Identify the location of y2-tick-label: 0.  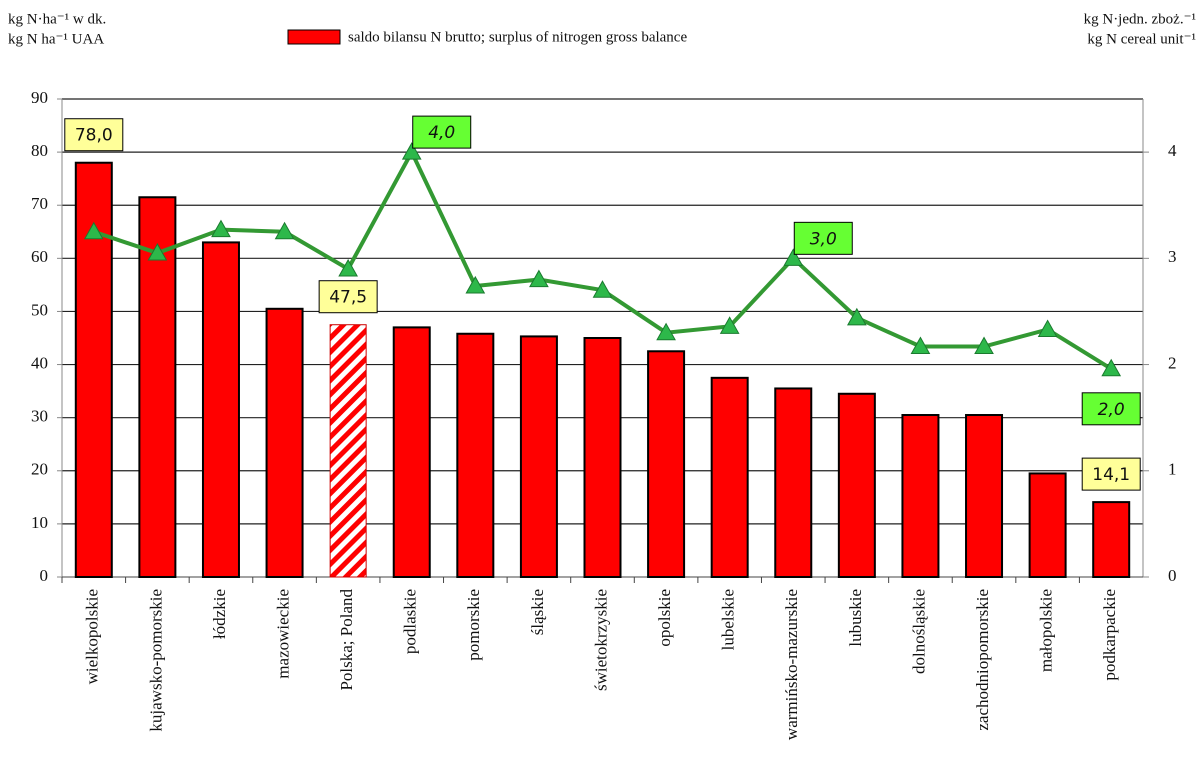
(1172, 575).